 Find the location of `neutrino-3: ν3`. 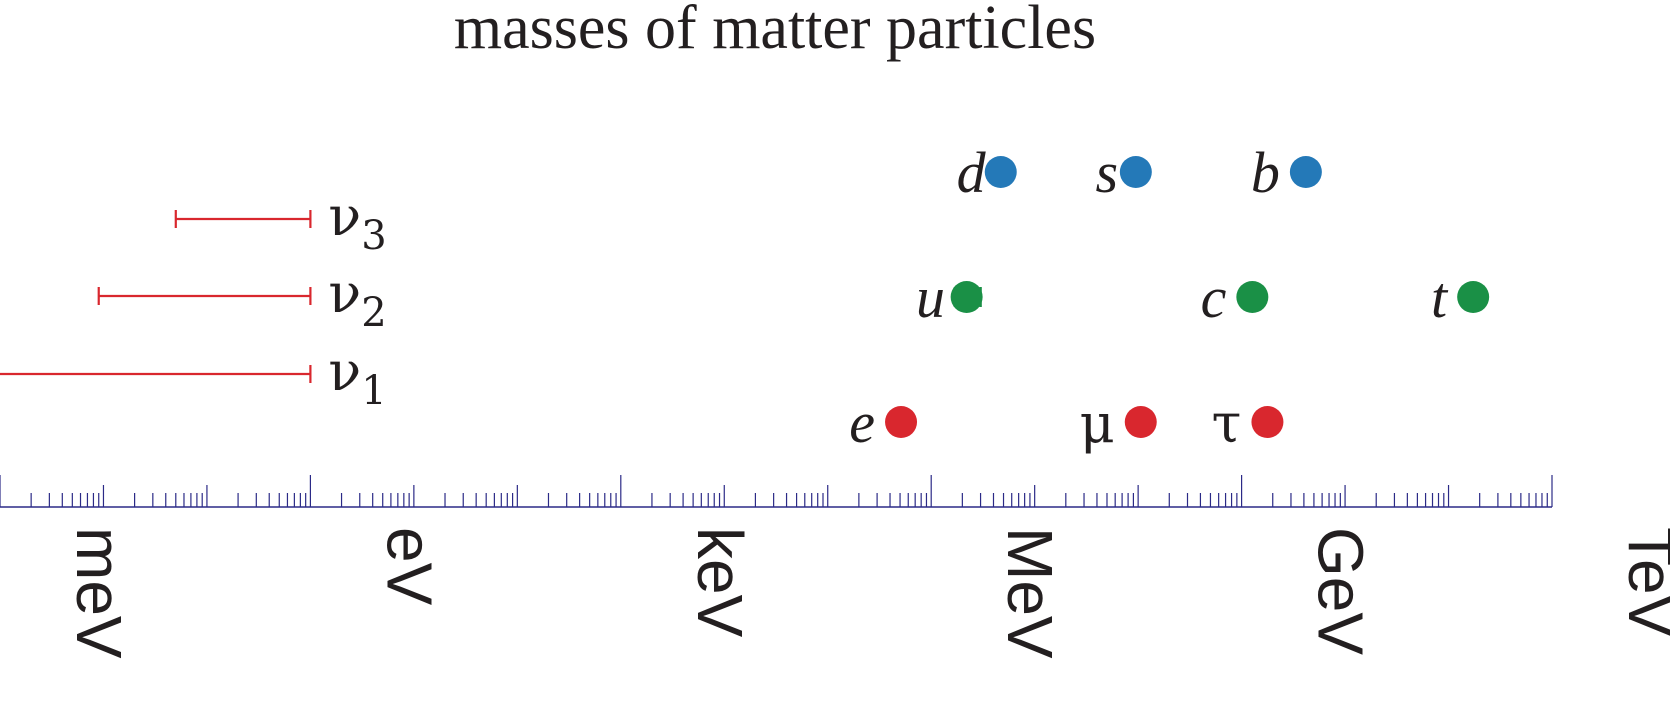

neutrino-3: ν3 is located at coordinates (280, 222).